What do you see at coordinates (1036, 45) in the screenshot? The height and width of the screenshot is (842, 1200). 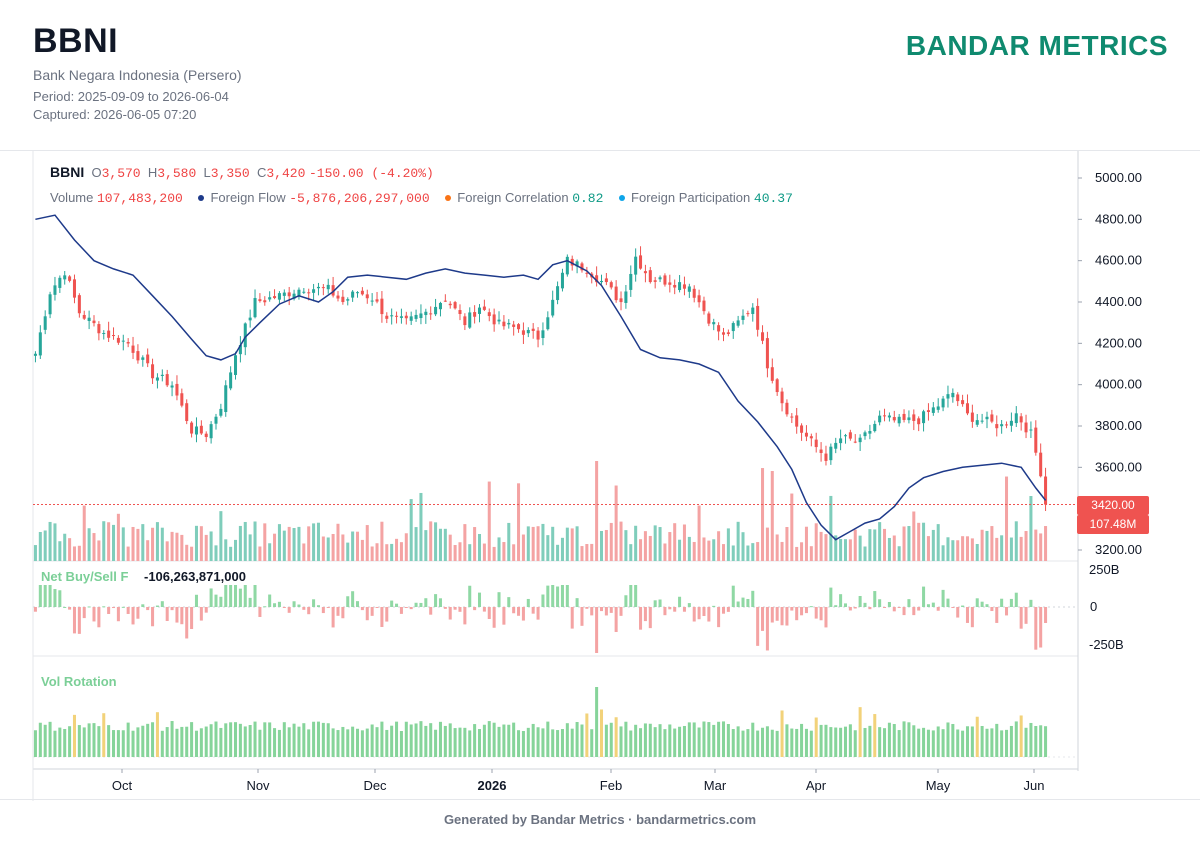 I see `brand-logo: BANDAR METRICS` at bounding box center [1036, 45].